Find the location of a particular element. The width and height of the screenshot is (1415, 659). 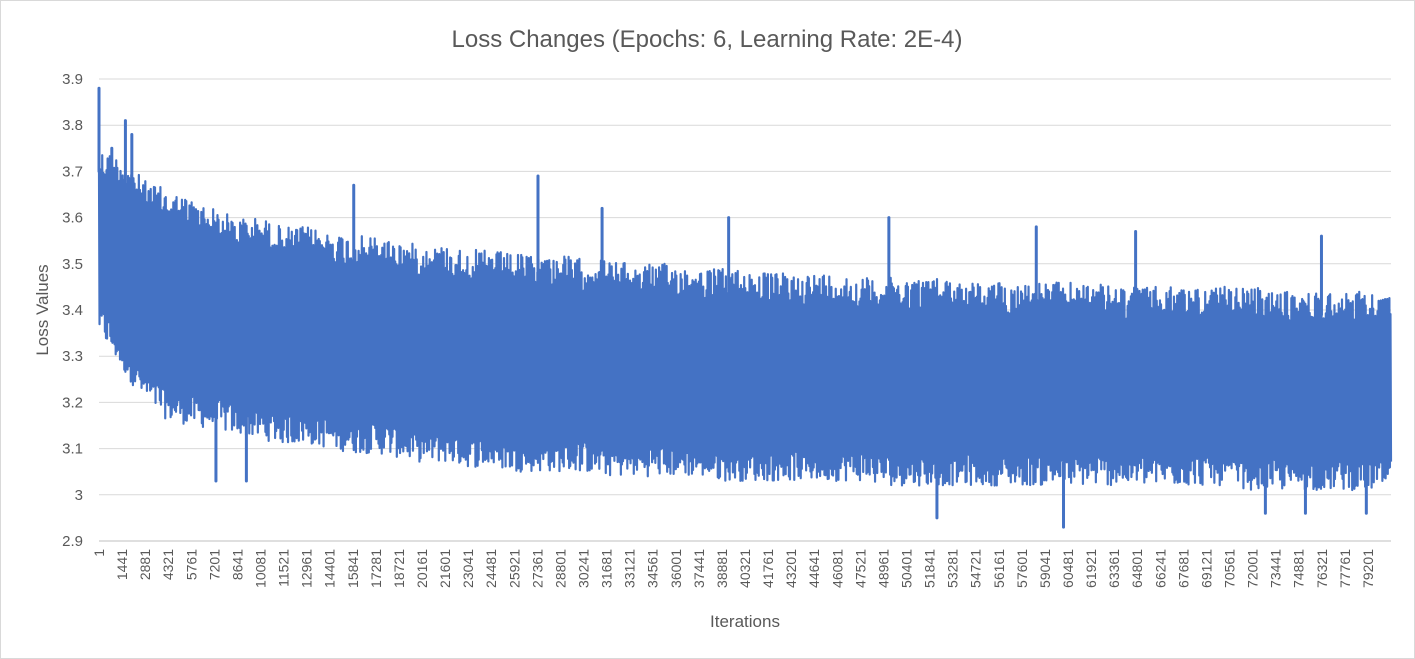

x-tick-label: 77761 is located at coordinates (1345, 568).